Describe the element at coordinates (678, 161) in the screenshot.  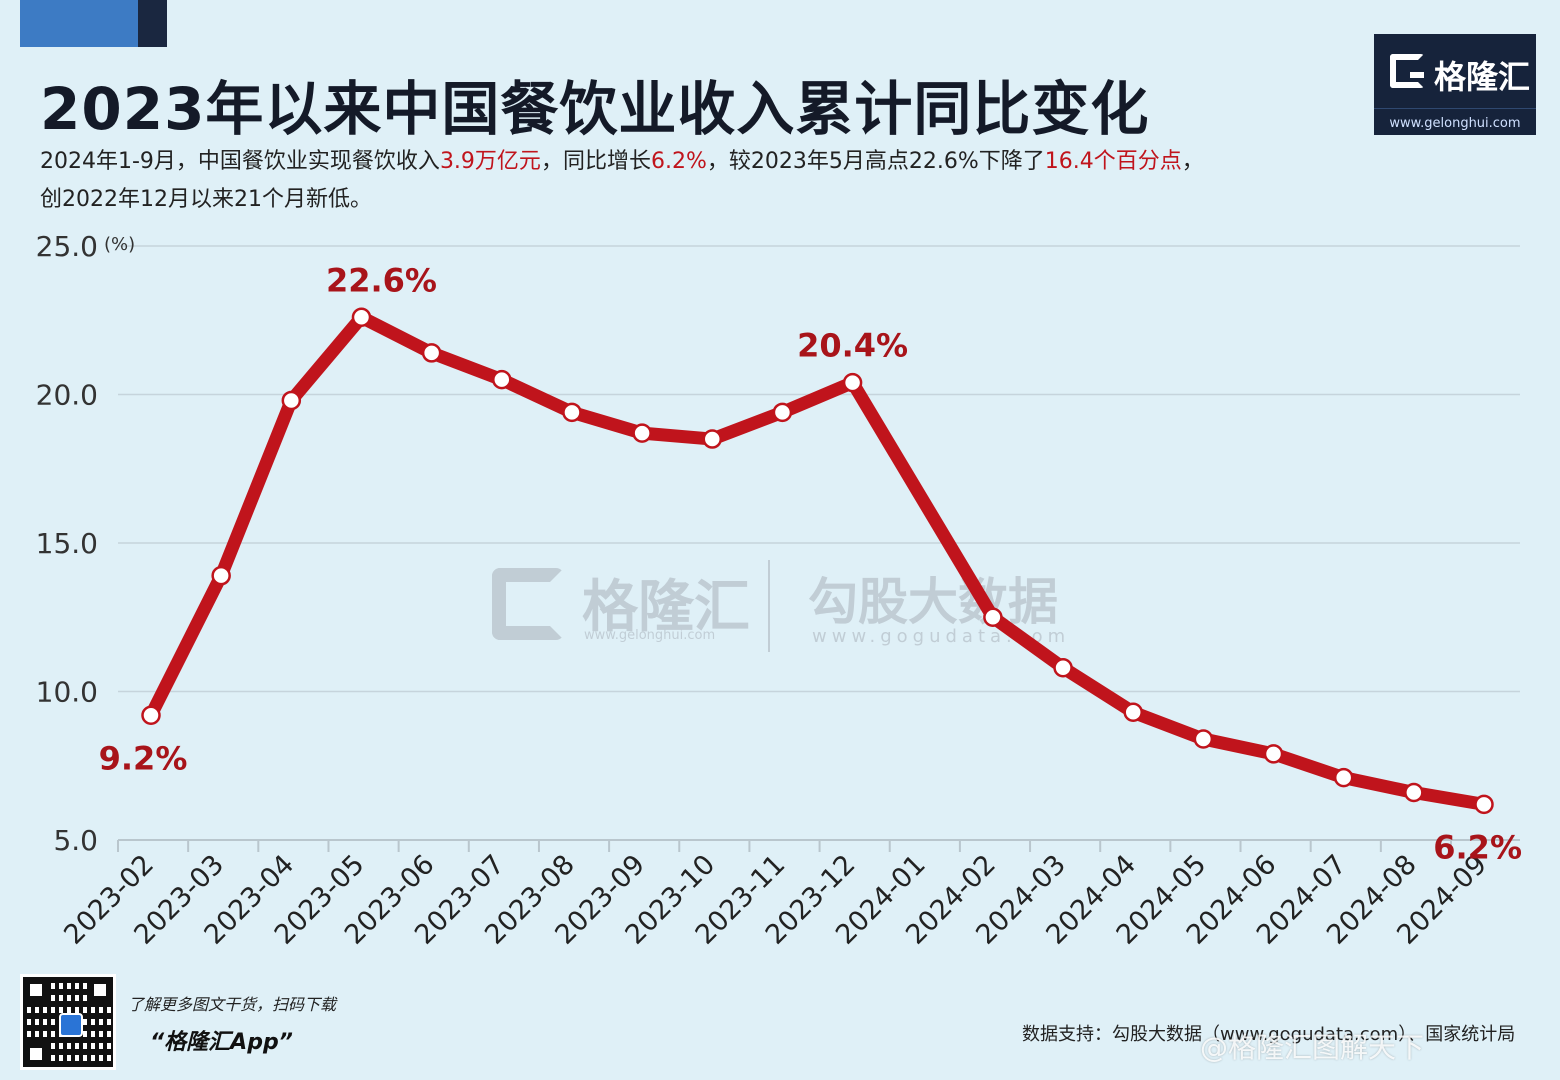
I see `subtitle-highlight-growth: 6.2%` at that location.